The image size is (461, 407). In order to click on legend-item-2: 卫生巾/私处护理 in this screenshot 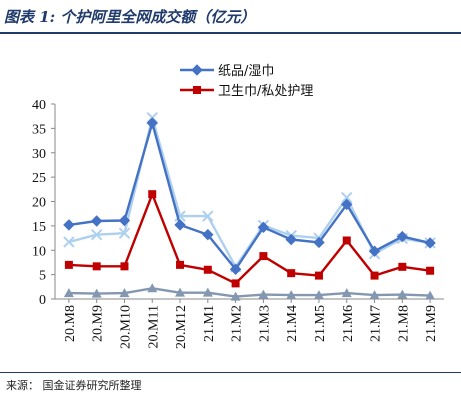, I will do `click(246, 91)`.